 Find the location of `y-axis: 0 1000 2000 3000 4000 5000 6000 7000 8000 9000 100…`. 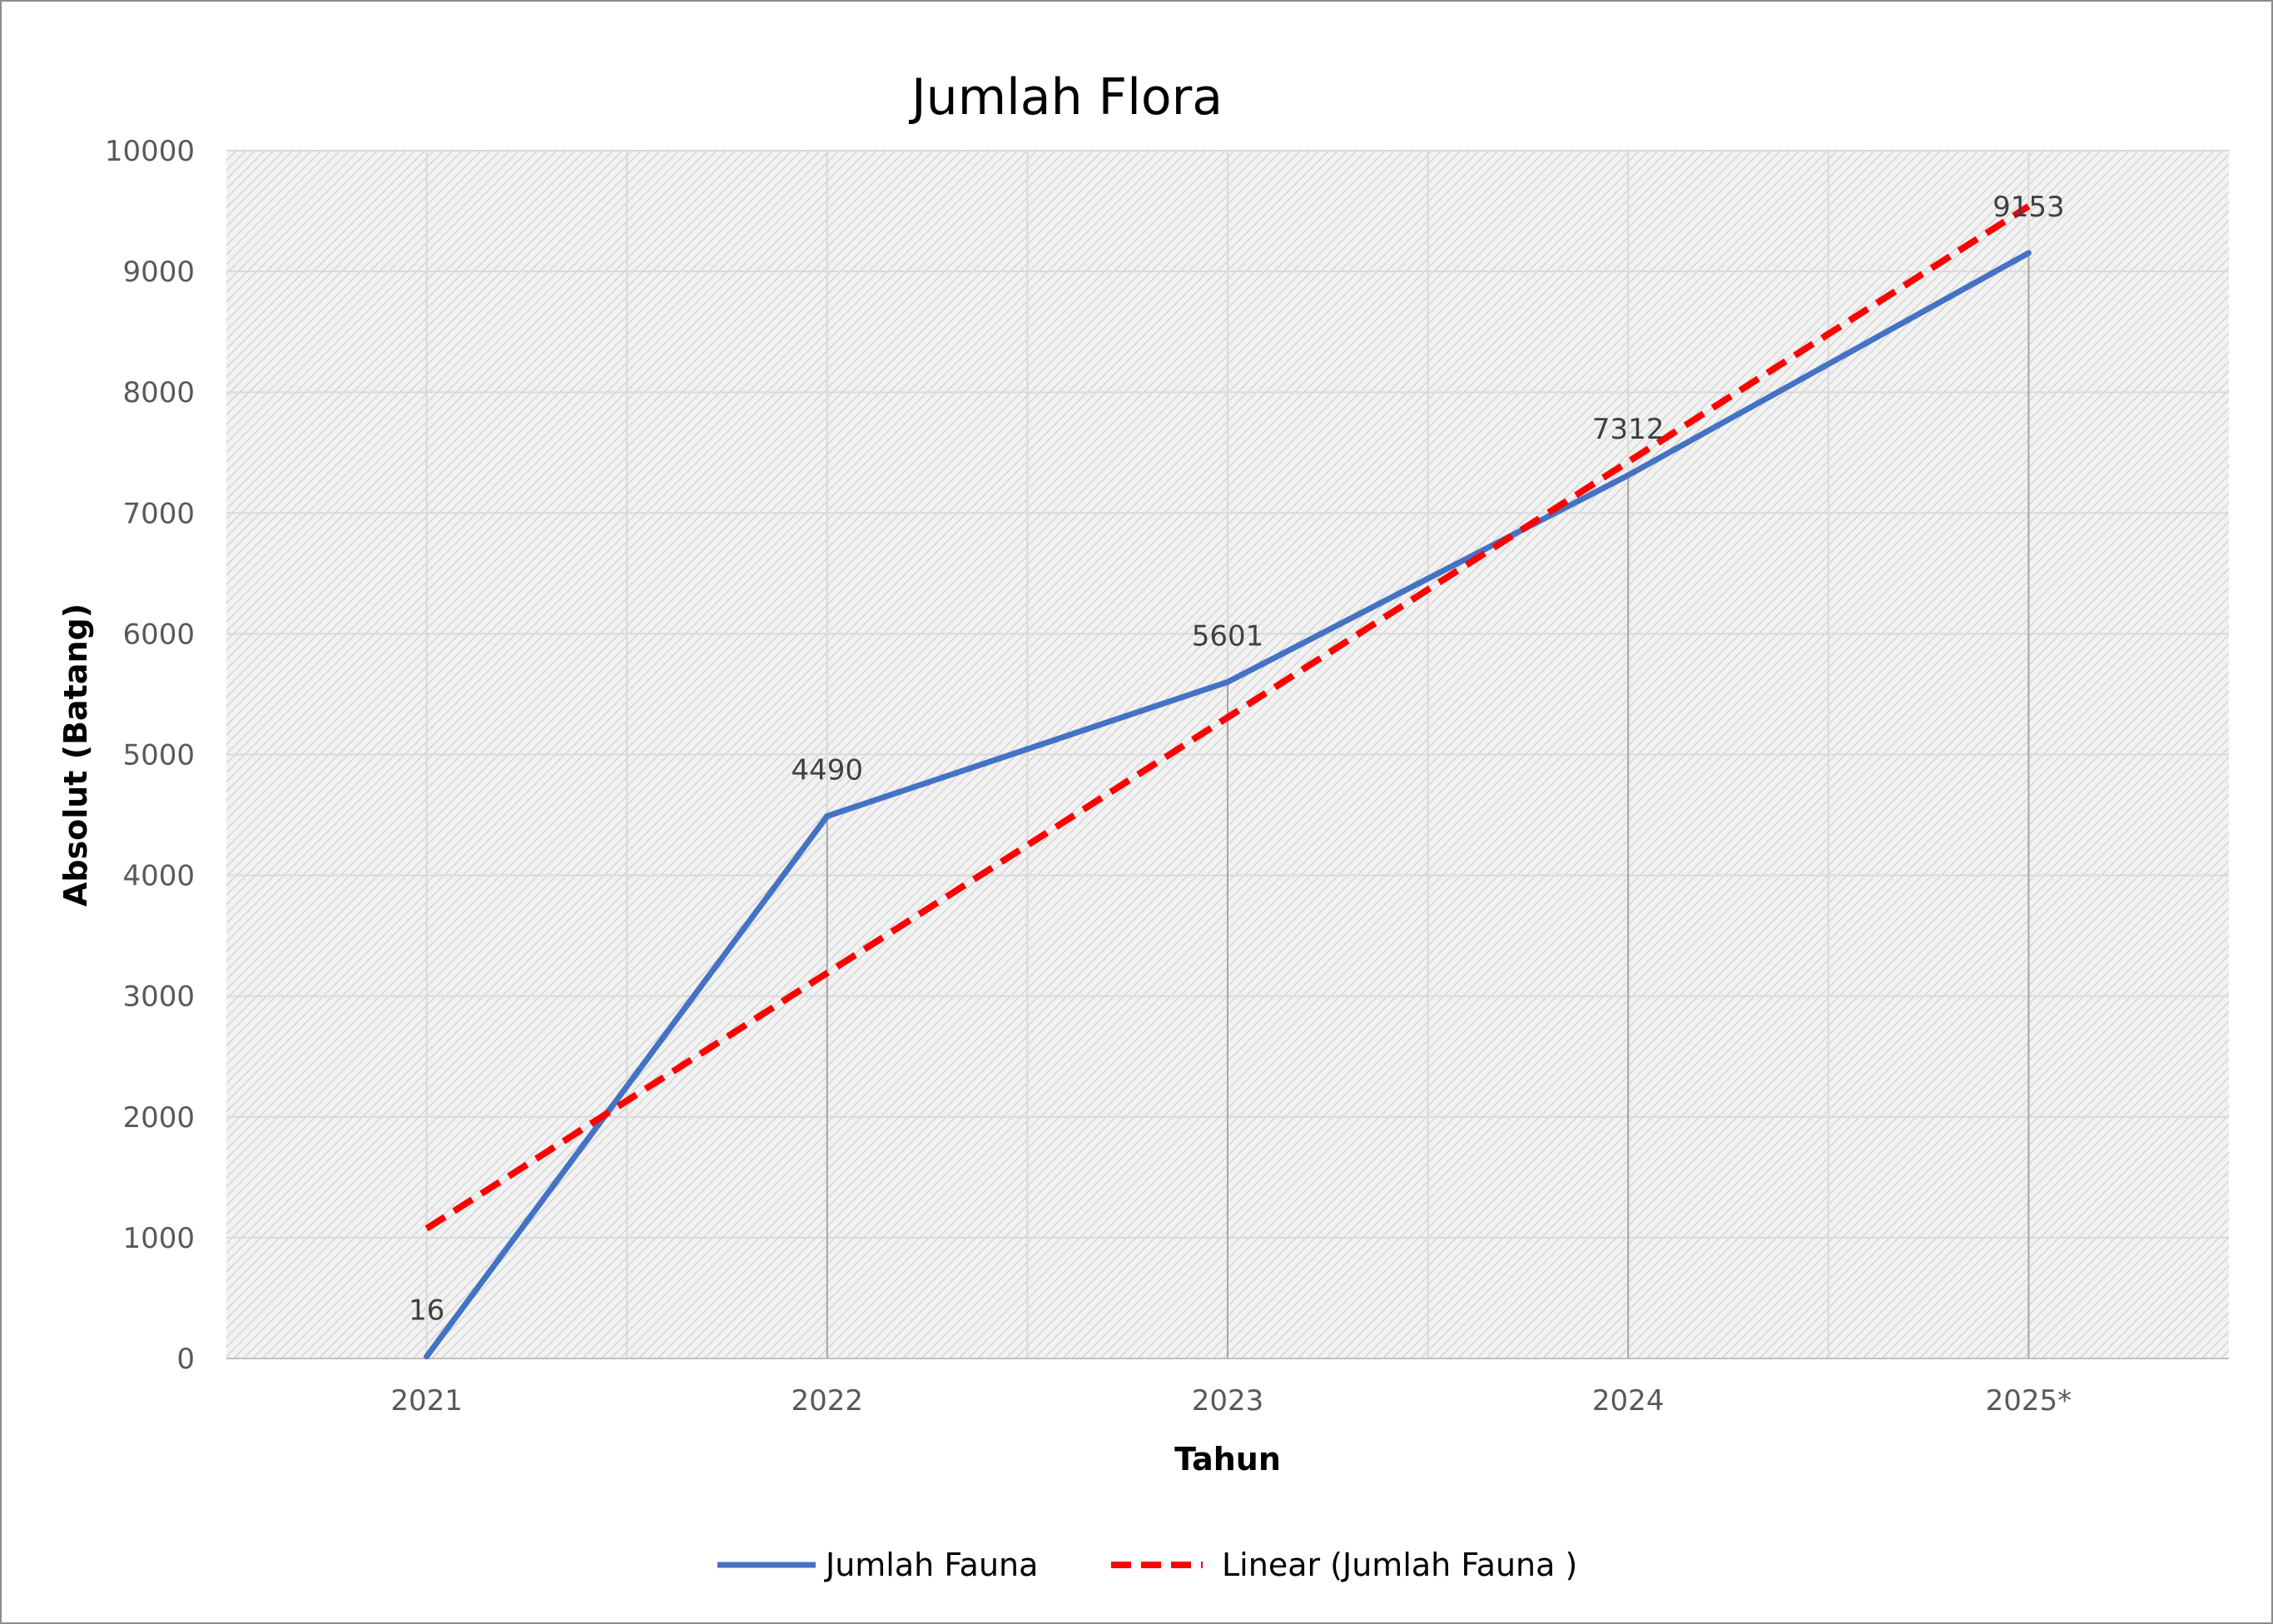

y-axis: 0 1000 2000 3000 4000 5000 6000 7000 8000 9000 100… is located at coordinates (150, 755).